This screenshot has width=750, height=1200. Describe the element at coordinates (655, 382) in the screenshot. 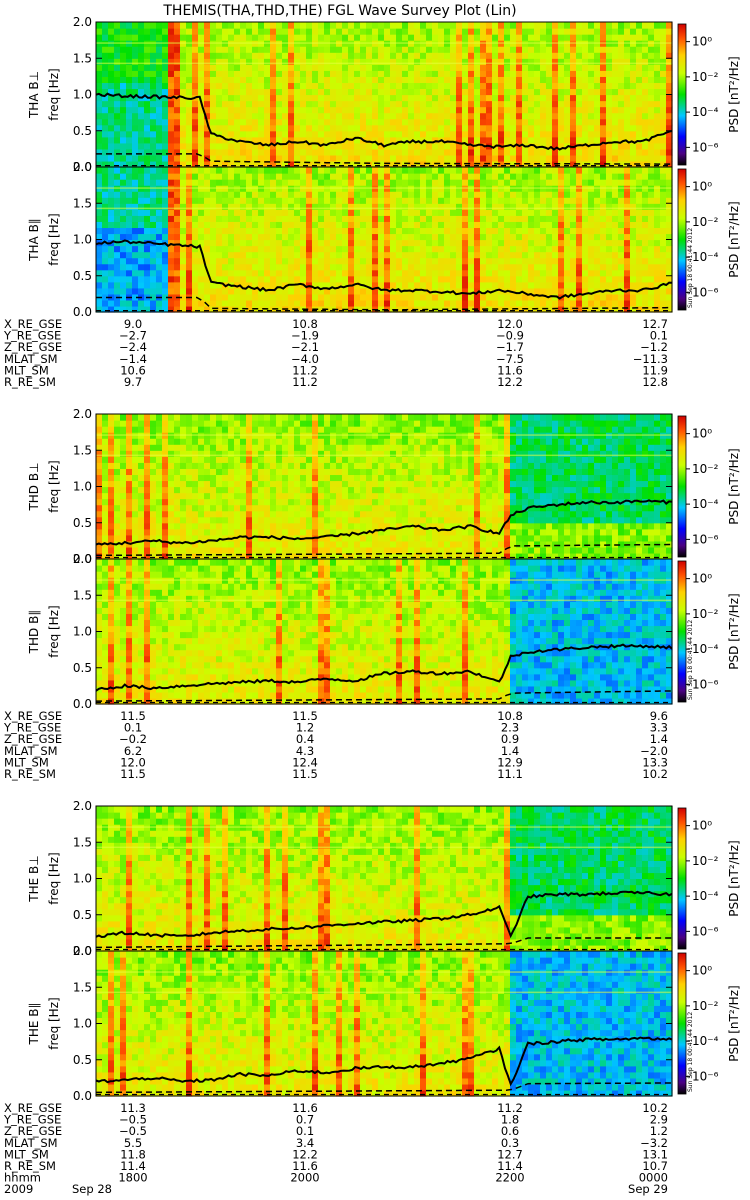

I see `ephemeris-value: 12.8` at that location.